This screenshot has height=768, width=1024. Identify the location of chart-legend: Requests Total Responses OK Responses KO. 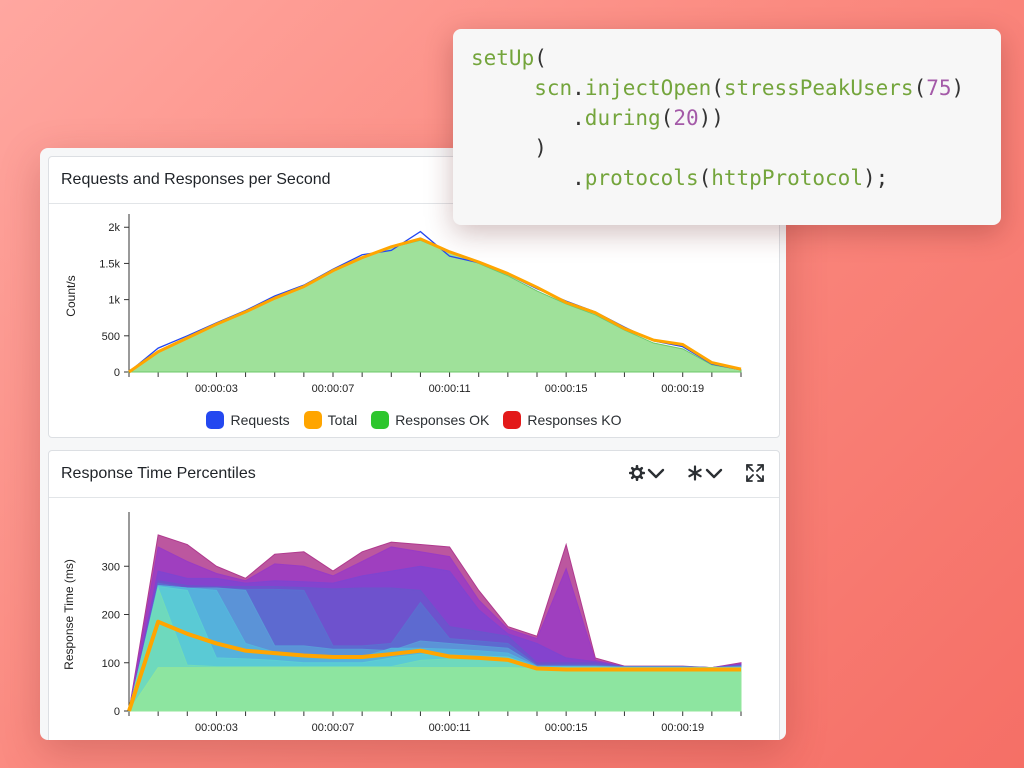
(414, 420).